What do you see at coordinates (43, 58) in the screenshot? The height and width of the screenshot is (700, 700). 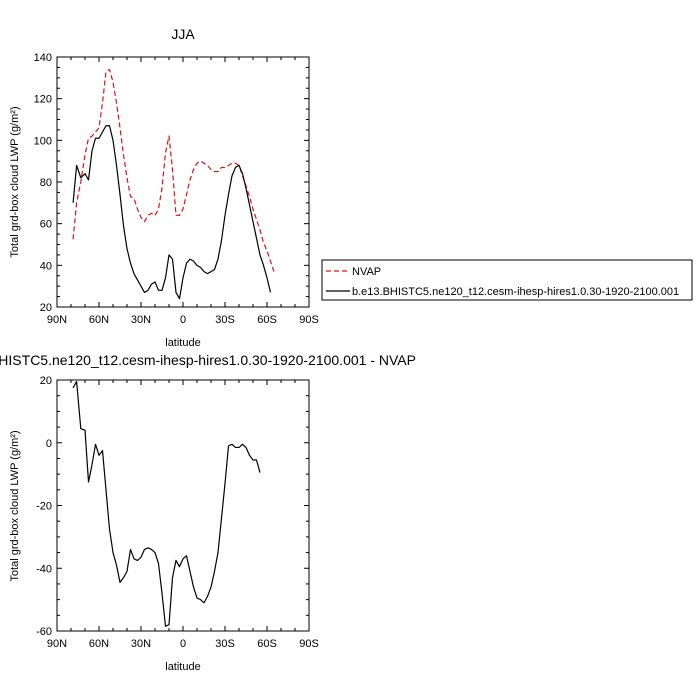 I see `top-ytick-label: 140` at bounding box center [43, 58].